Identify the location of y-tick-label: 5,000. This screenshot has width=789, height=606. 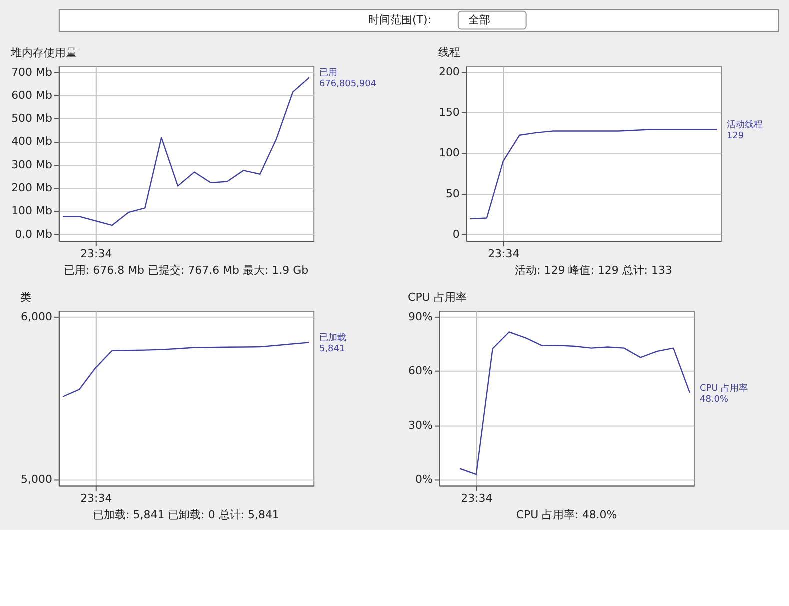
(36, 479).